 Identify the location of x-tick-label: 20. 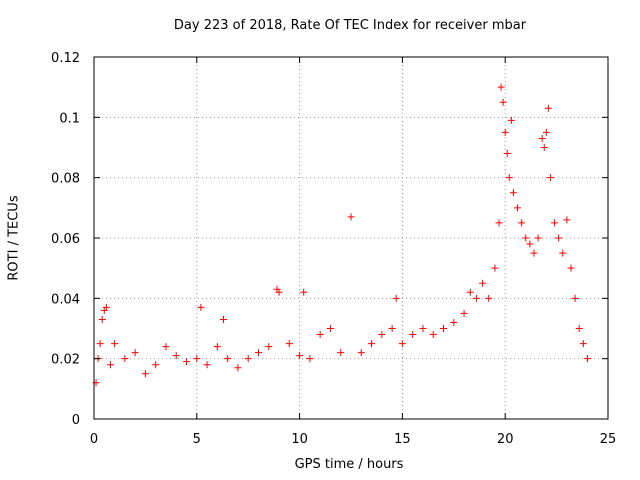
(505, 439).